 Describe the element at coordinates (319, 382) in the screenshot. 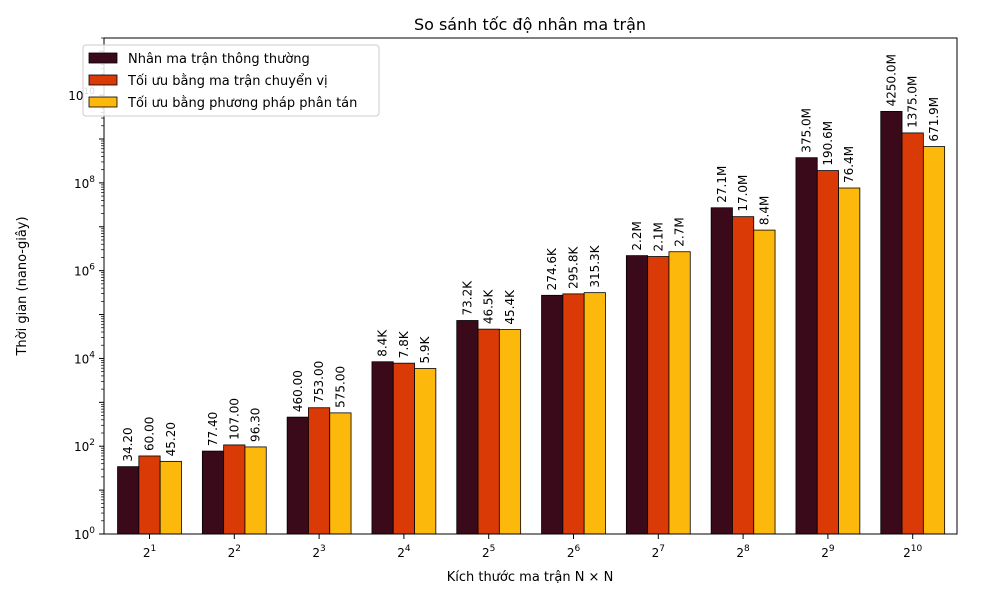

I see `data-label: 753.00` at that location.